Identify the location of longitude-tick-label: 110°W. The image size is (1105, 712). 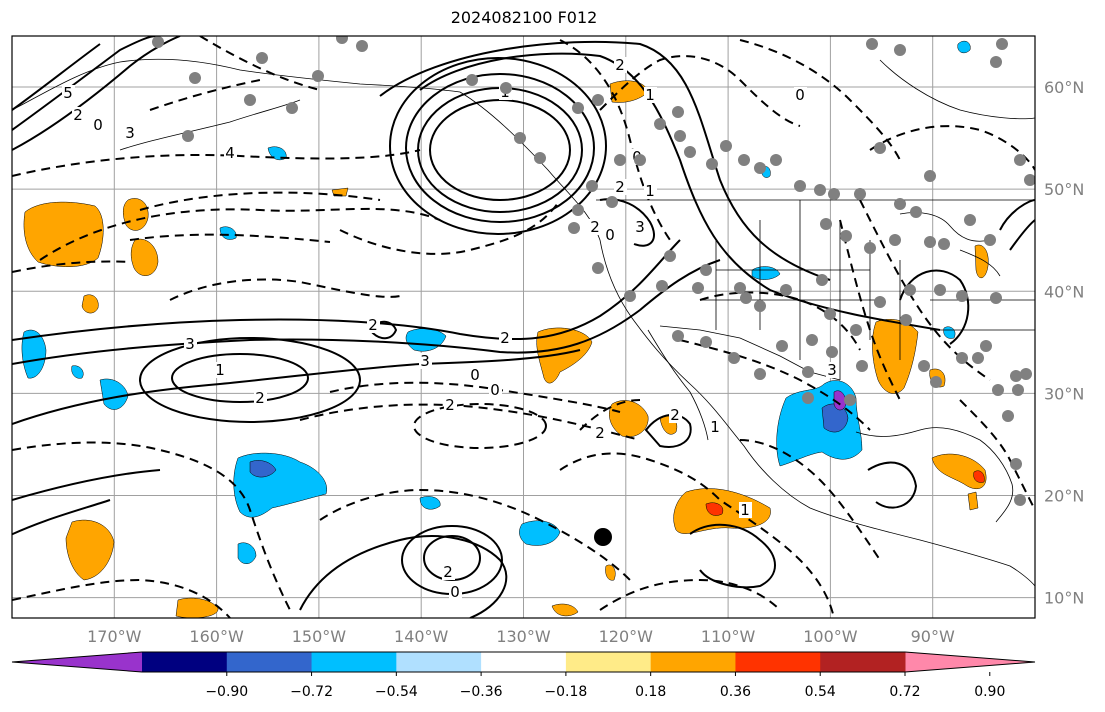
(728, 636).